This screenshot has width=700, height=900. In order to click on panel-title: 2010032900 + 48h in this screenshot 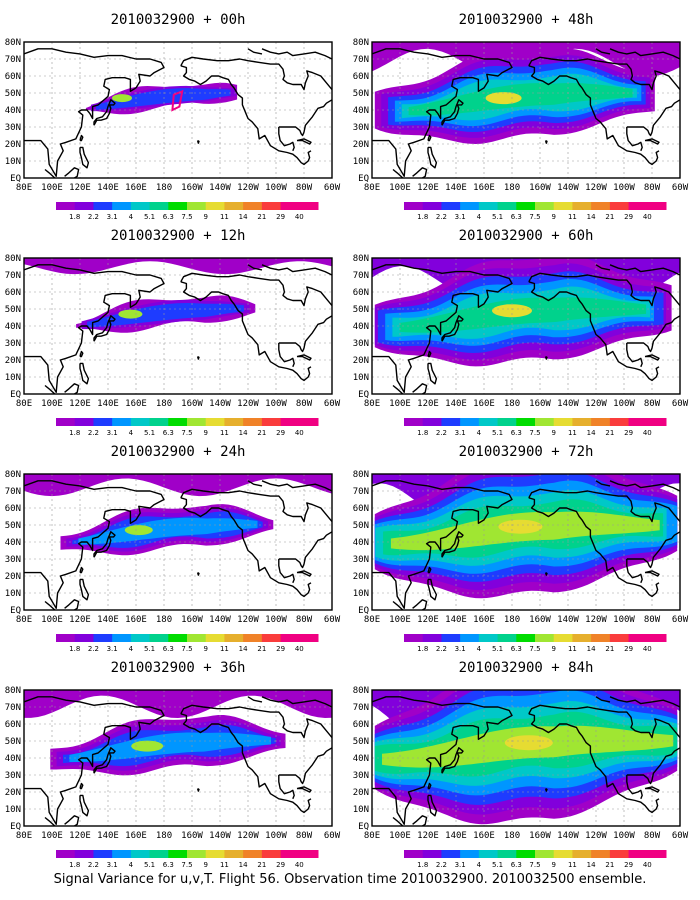, I will do `click(526, 20)`.